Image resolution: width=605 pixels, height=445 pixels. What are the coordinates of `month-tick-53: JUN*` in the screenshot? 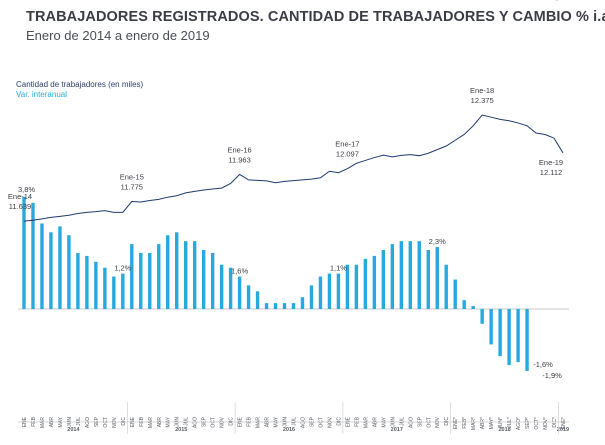 It's located at (501, 423).